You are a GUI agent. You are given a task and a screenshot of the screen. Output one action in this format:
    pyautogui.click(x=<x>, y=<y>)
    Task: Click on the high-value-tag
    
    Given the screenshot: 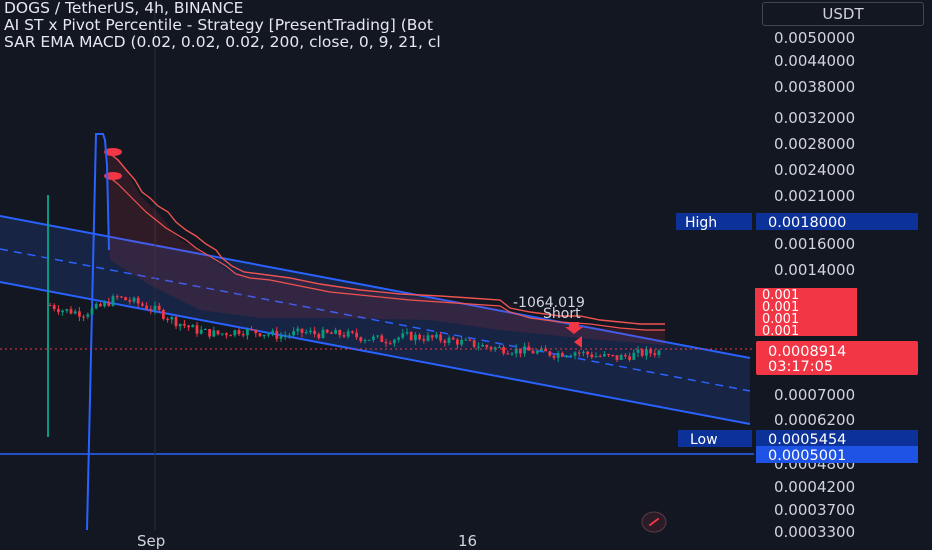 What is the action you would take?
    pyautogui.click(x=837, y=221)
    